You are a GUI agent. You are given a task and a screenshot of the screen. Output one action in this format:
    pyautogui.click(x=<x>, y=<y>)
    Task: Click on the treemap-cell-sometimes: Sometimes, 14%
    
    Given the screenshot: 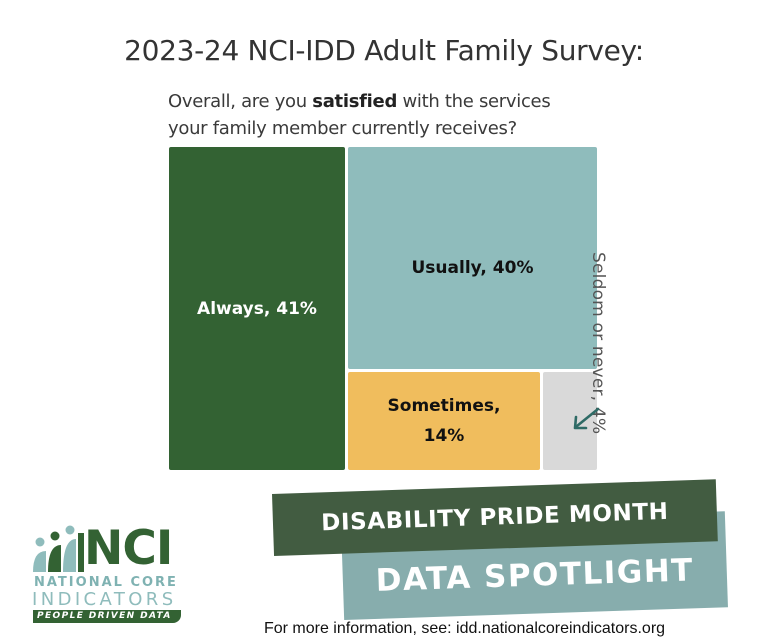 What is the action you would take?
    pyautogui.click(x=444, y=421)
    